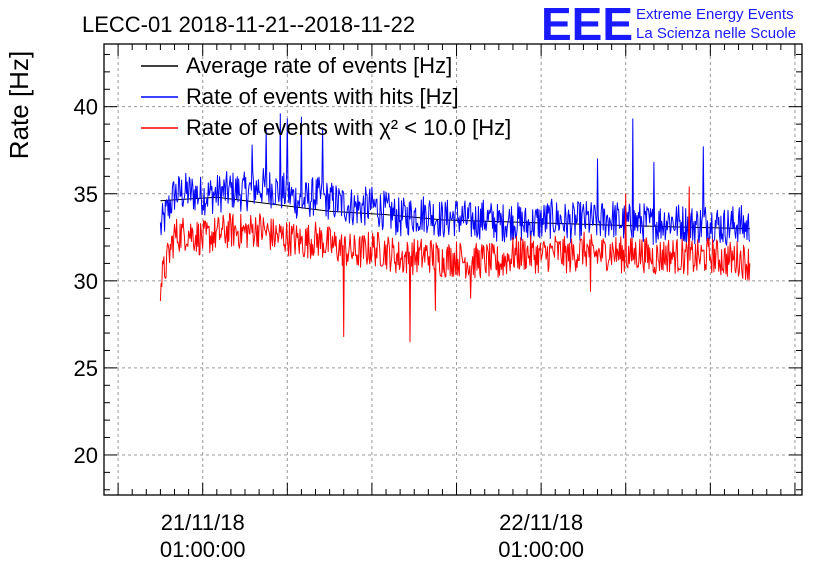 Image resolution: width=836 pixels, height=572 pixels. I want to click on x-tick-label-time-1: 01:00:00, so click(541, 549).